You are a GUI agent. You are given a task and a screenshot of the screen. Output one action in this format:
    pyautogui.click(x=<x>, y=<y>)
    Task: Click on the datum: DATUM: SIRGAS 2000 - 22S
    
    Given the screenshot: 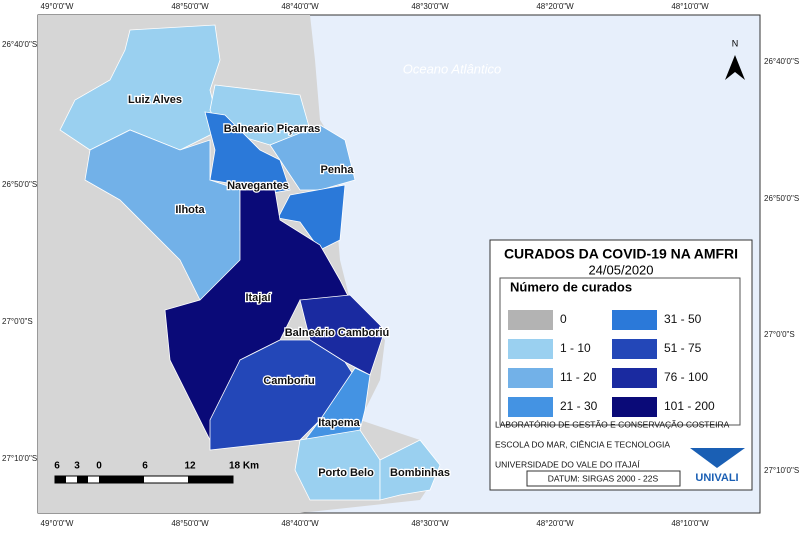 What is the action you would take?
    pyautogui.click(x=603, y=478)
    